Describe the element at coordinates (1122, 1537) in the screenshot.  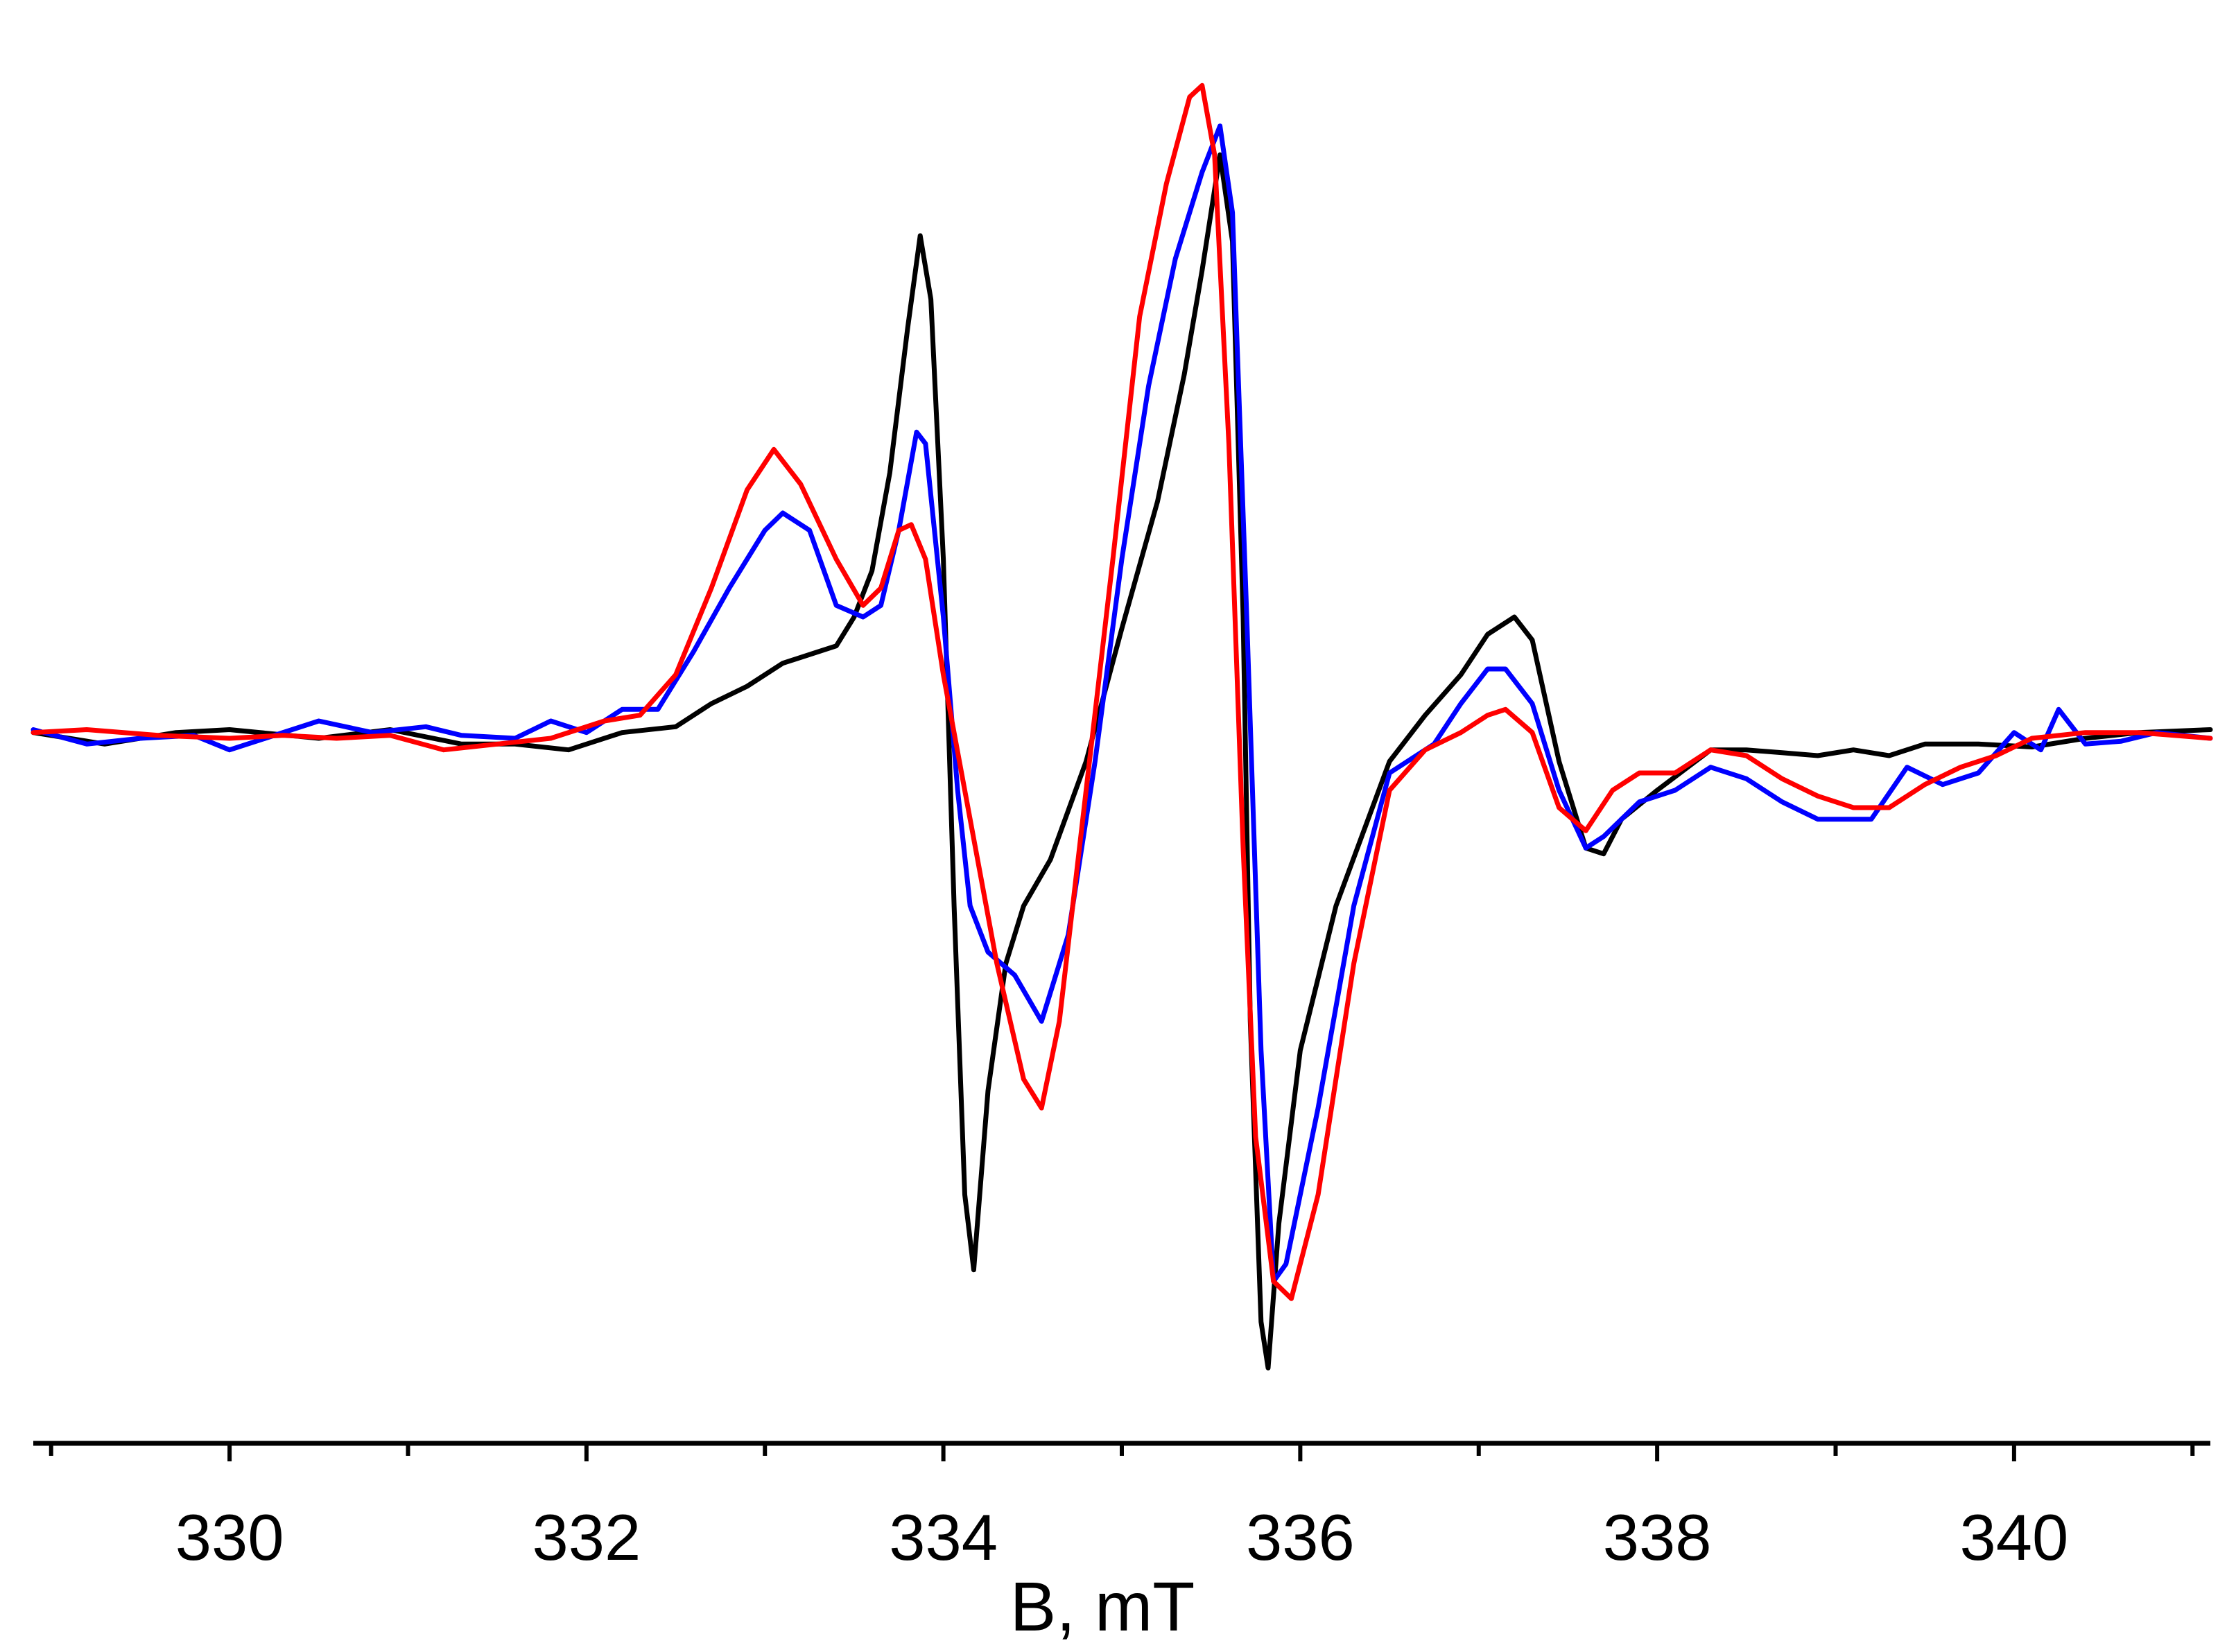
I see `x-tick-labels: 330 332 334 336 338 340` at that location.